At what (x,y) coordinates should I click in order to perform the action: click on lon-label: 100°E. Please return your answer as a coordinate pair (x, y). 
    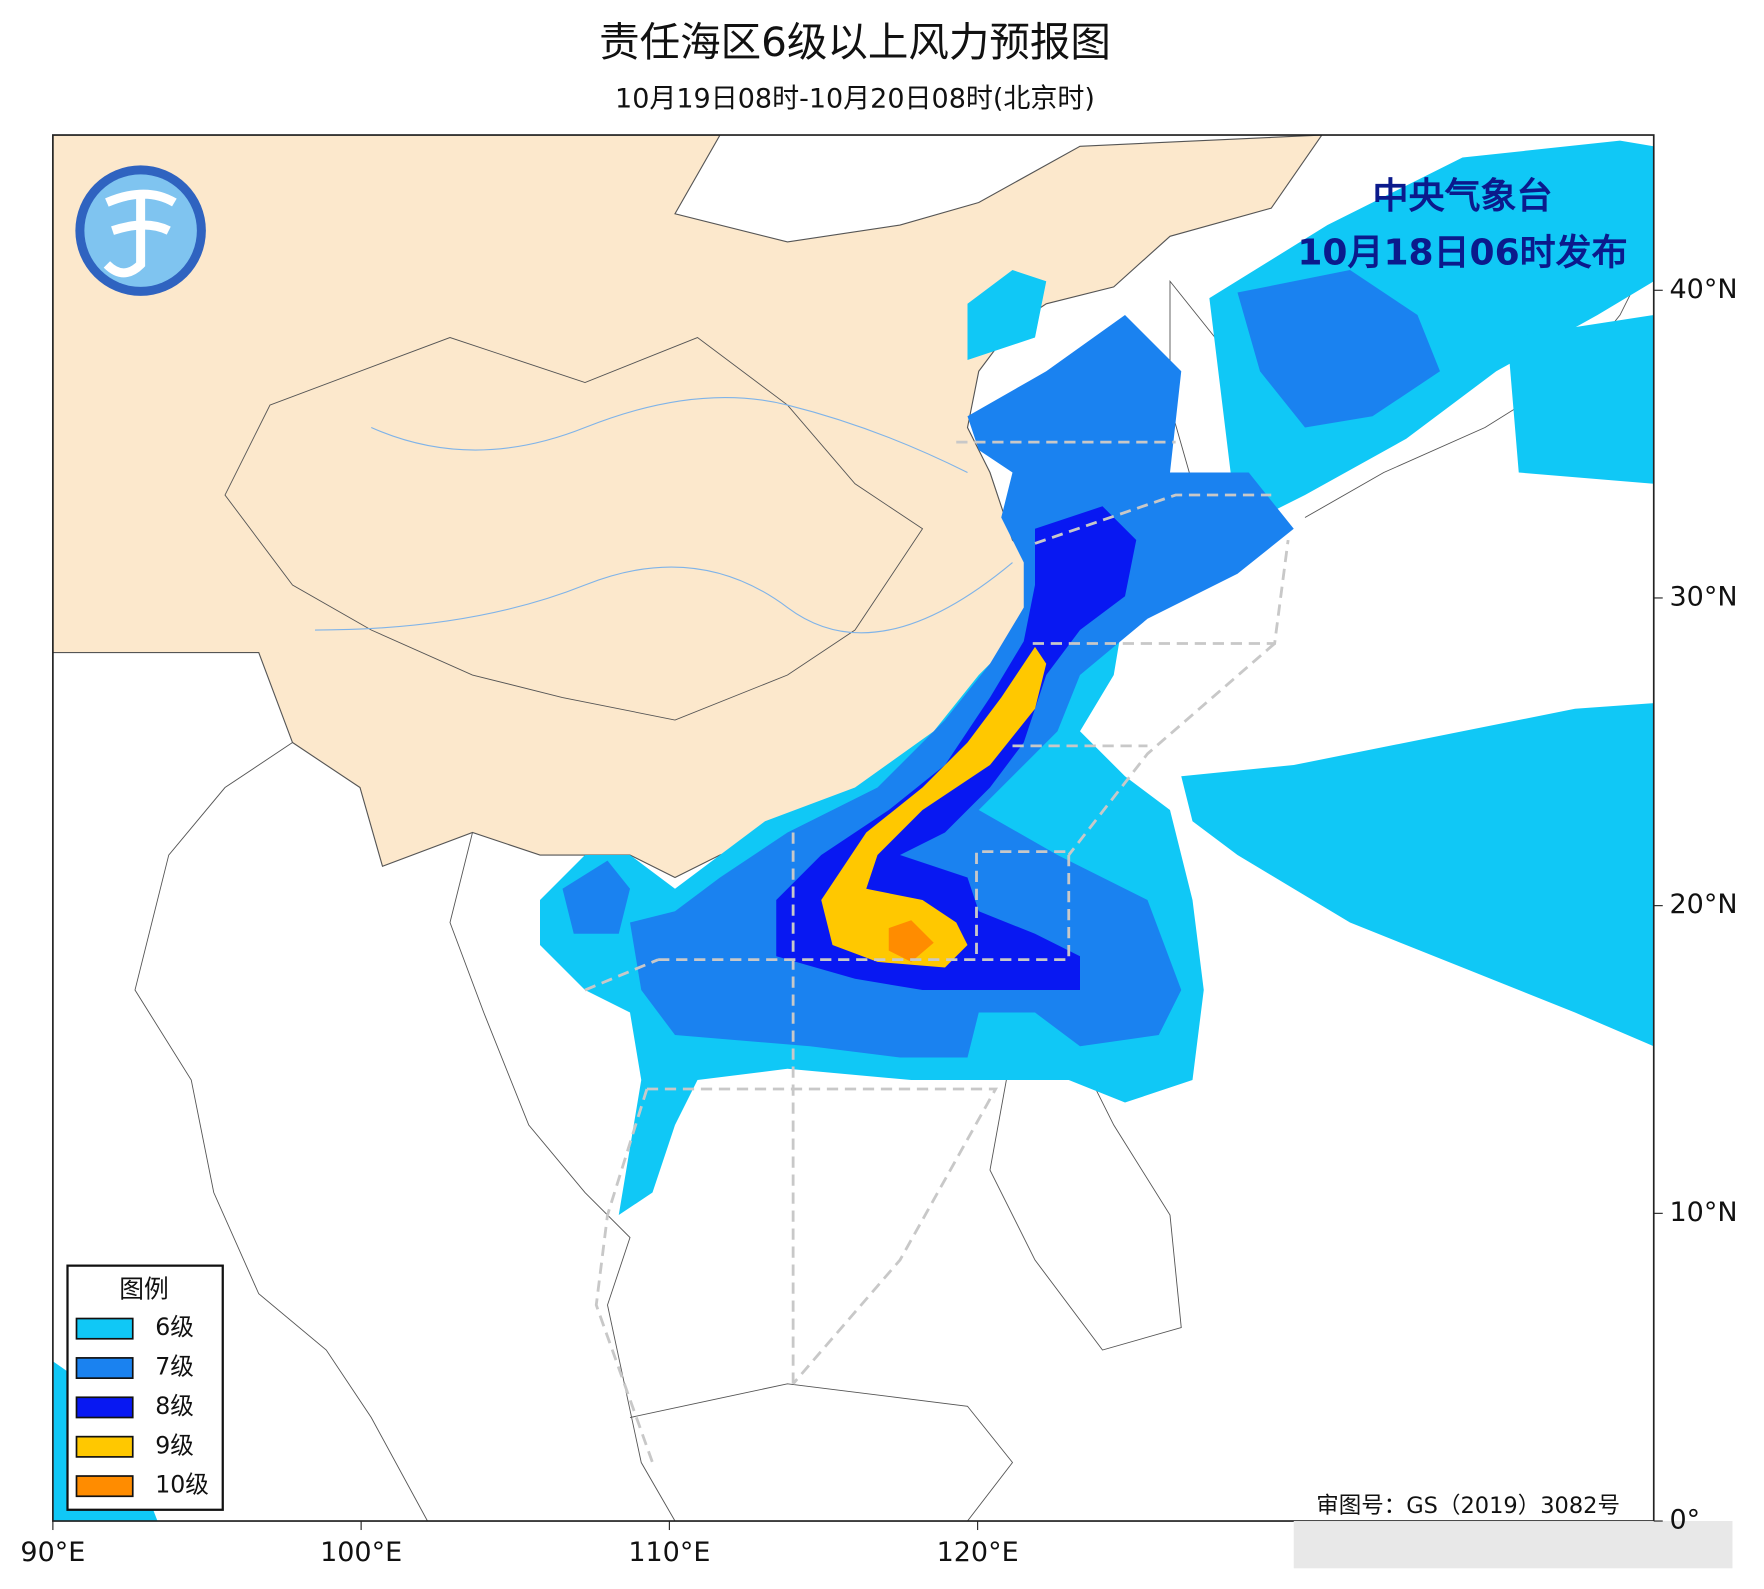
    Looking at the image, I should click on (361, 1552).